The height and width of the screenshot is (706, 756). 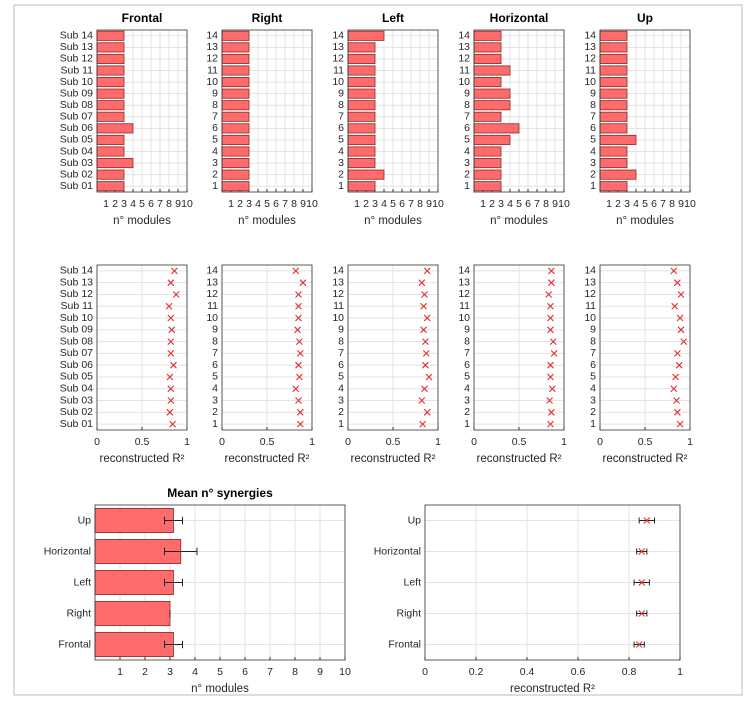 I want to click on y-tick-label: 7, so click(x=467, y=117).